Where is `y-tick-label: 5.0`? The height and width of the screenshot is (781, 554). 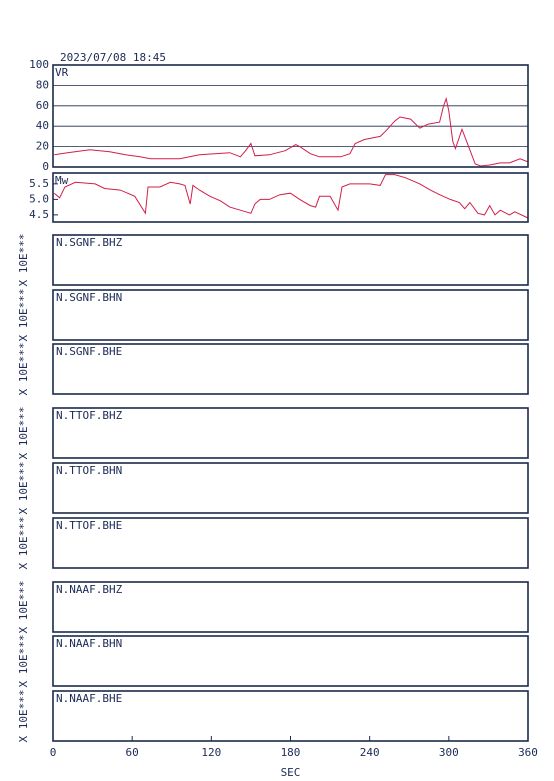 y-tick-label: 5.0 is located at coordinates (39, 198).